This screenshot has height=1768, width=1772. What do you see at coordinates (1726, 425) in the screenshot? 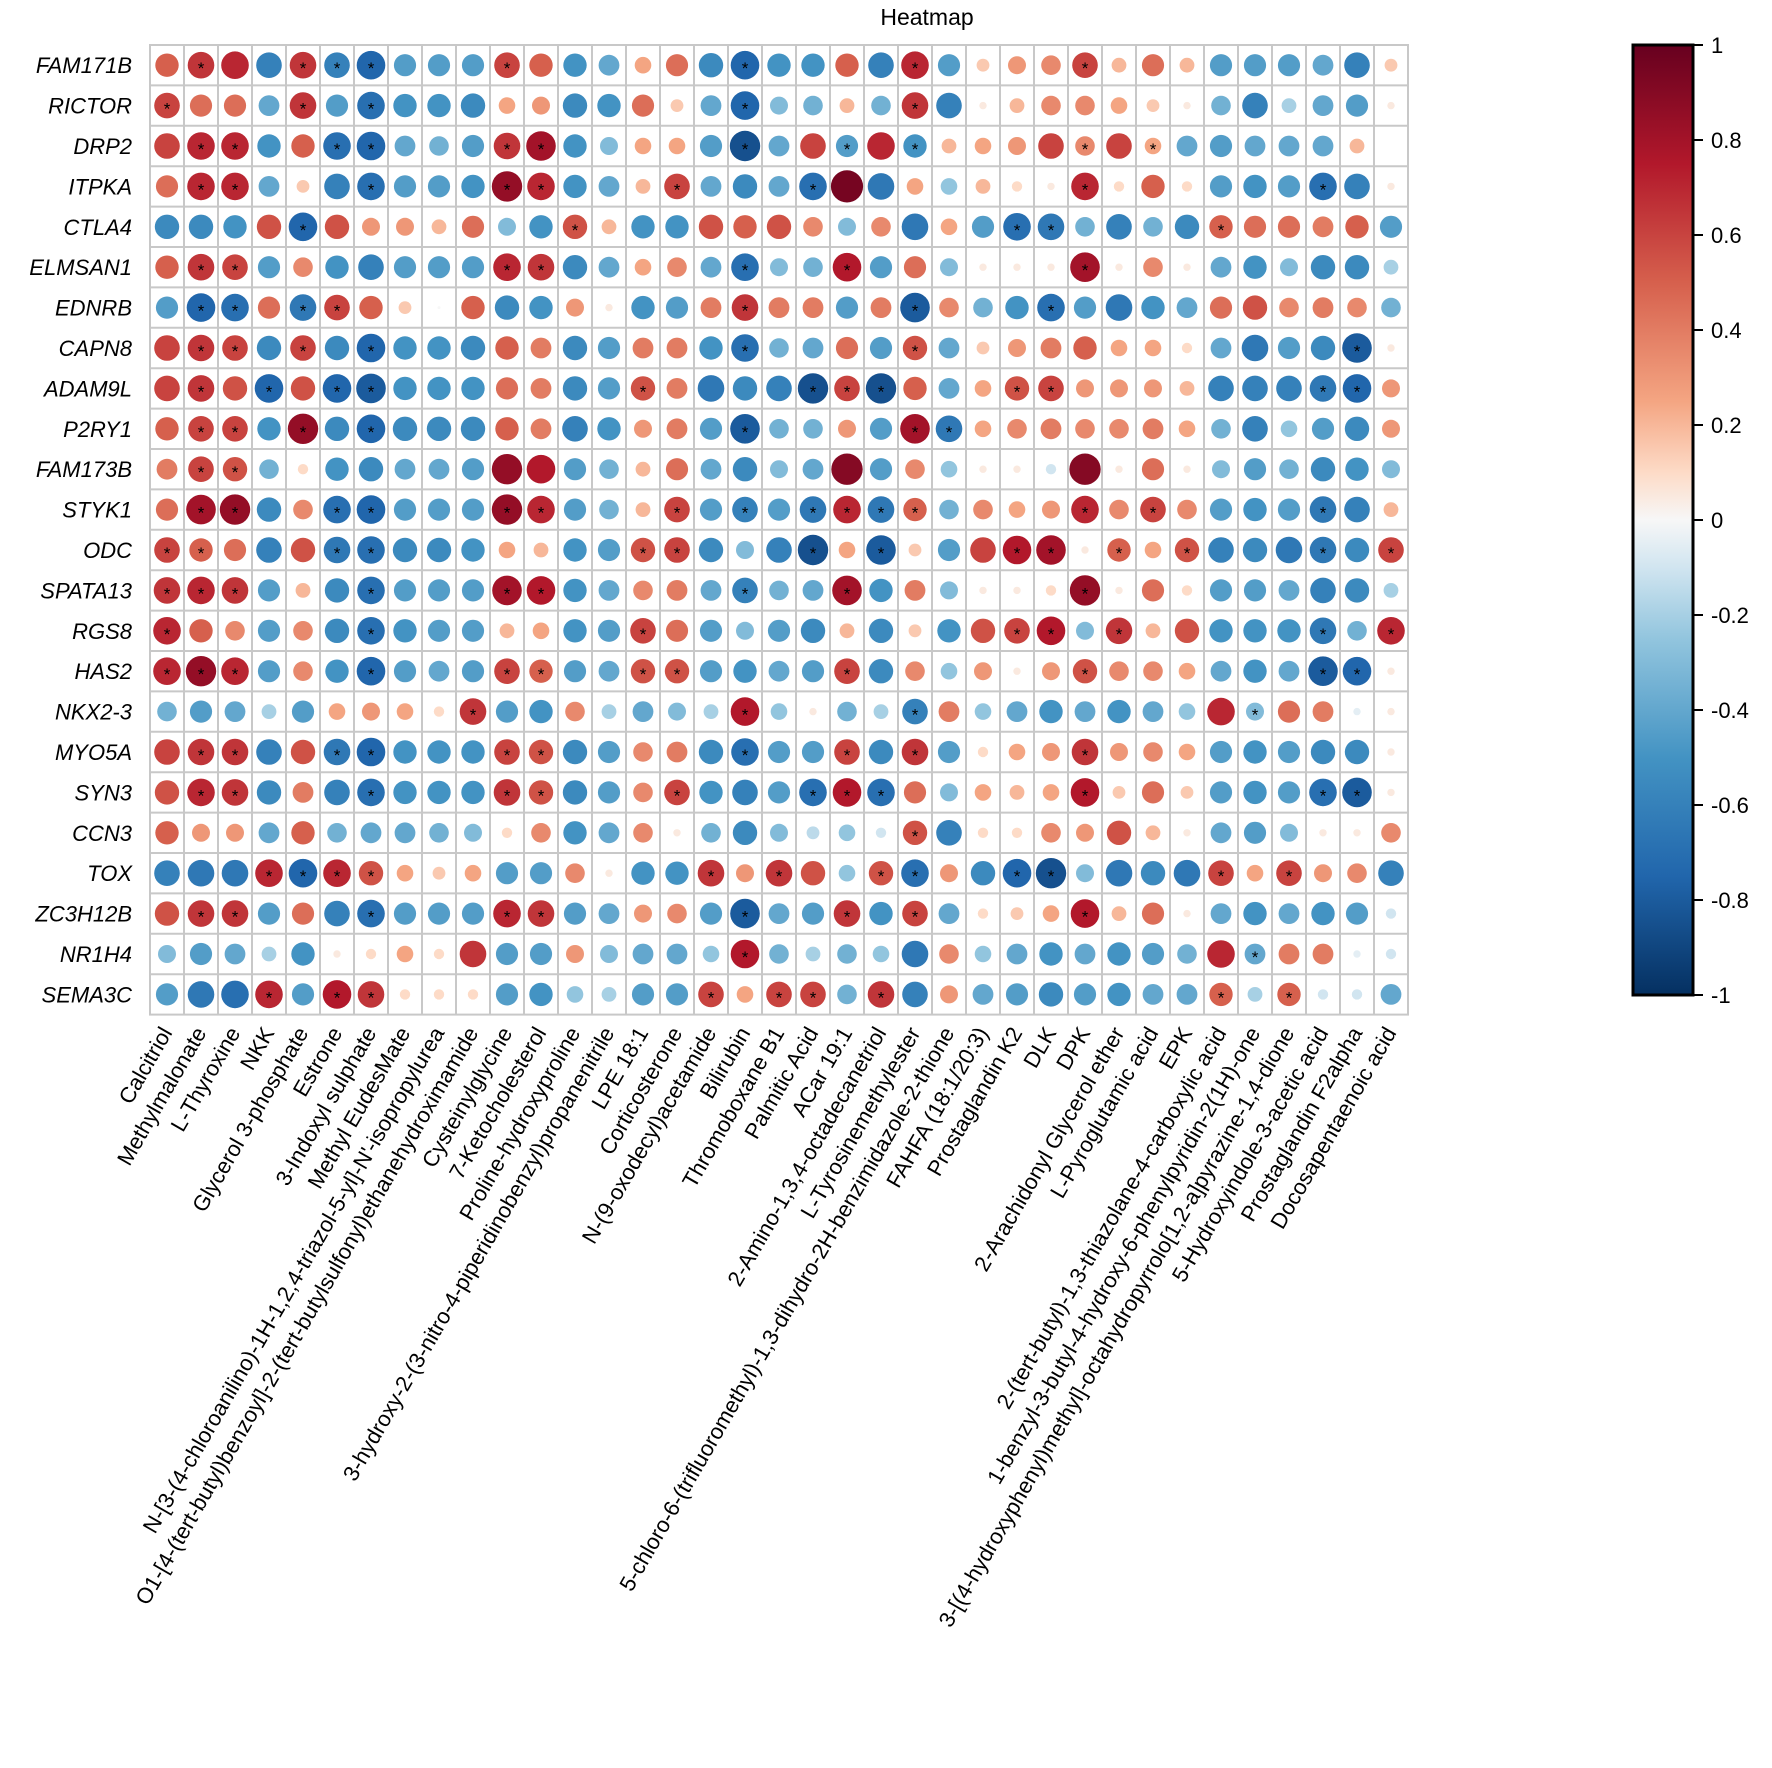
I see `colorbar-tick-label: 0.2` at bounding box center [1726, 425].